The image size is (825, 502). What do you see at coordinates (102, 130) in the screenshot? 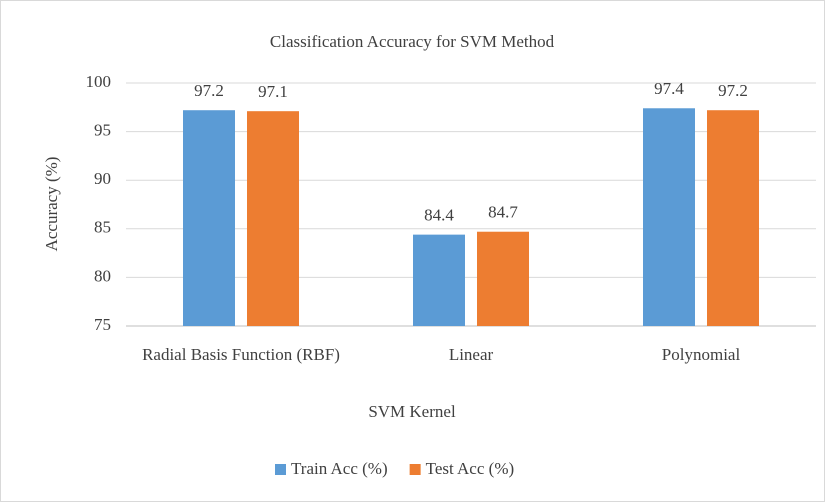
I see `y-tick-label: 95` at bounding box center [102, 130].